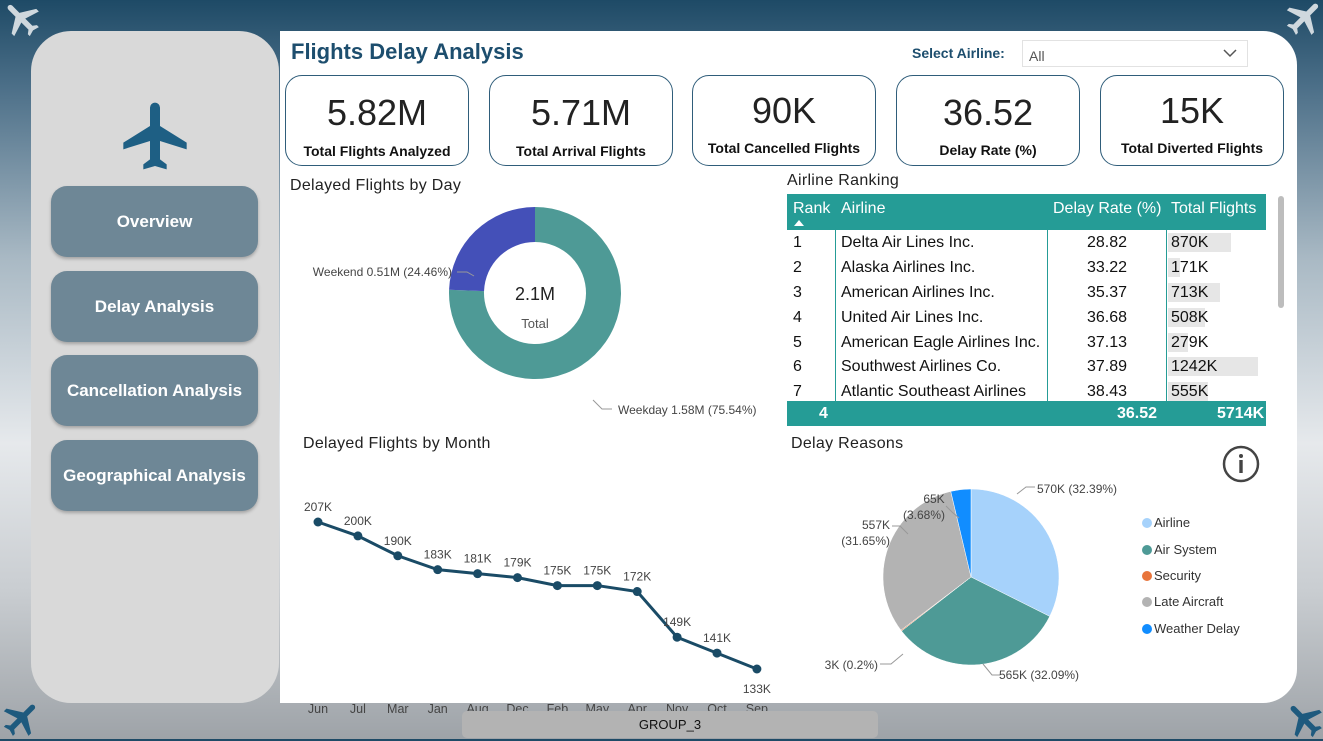  I want to click on pie-slice-weather-delay, so click(961, 533).